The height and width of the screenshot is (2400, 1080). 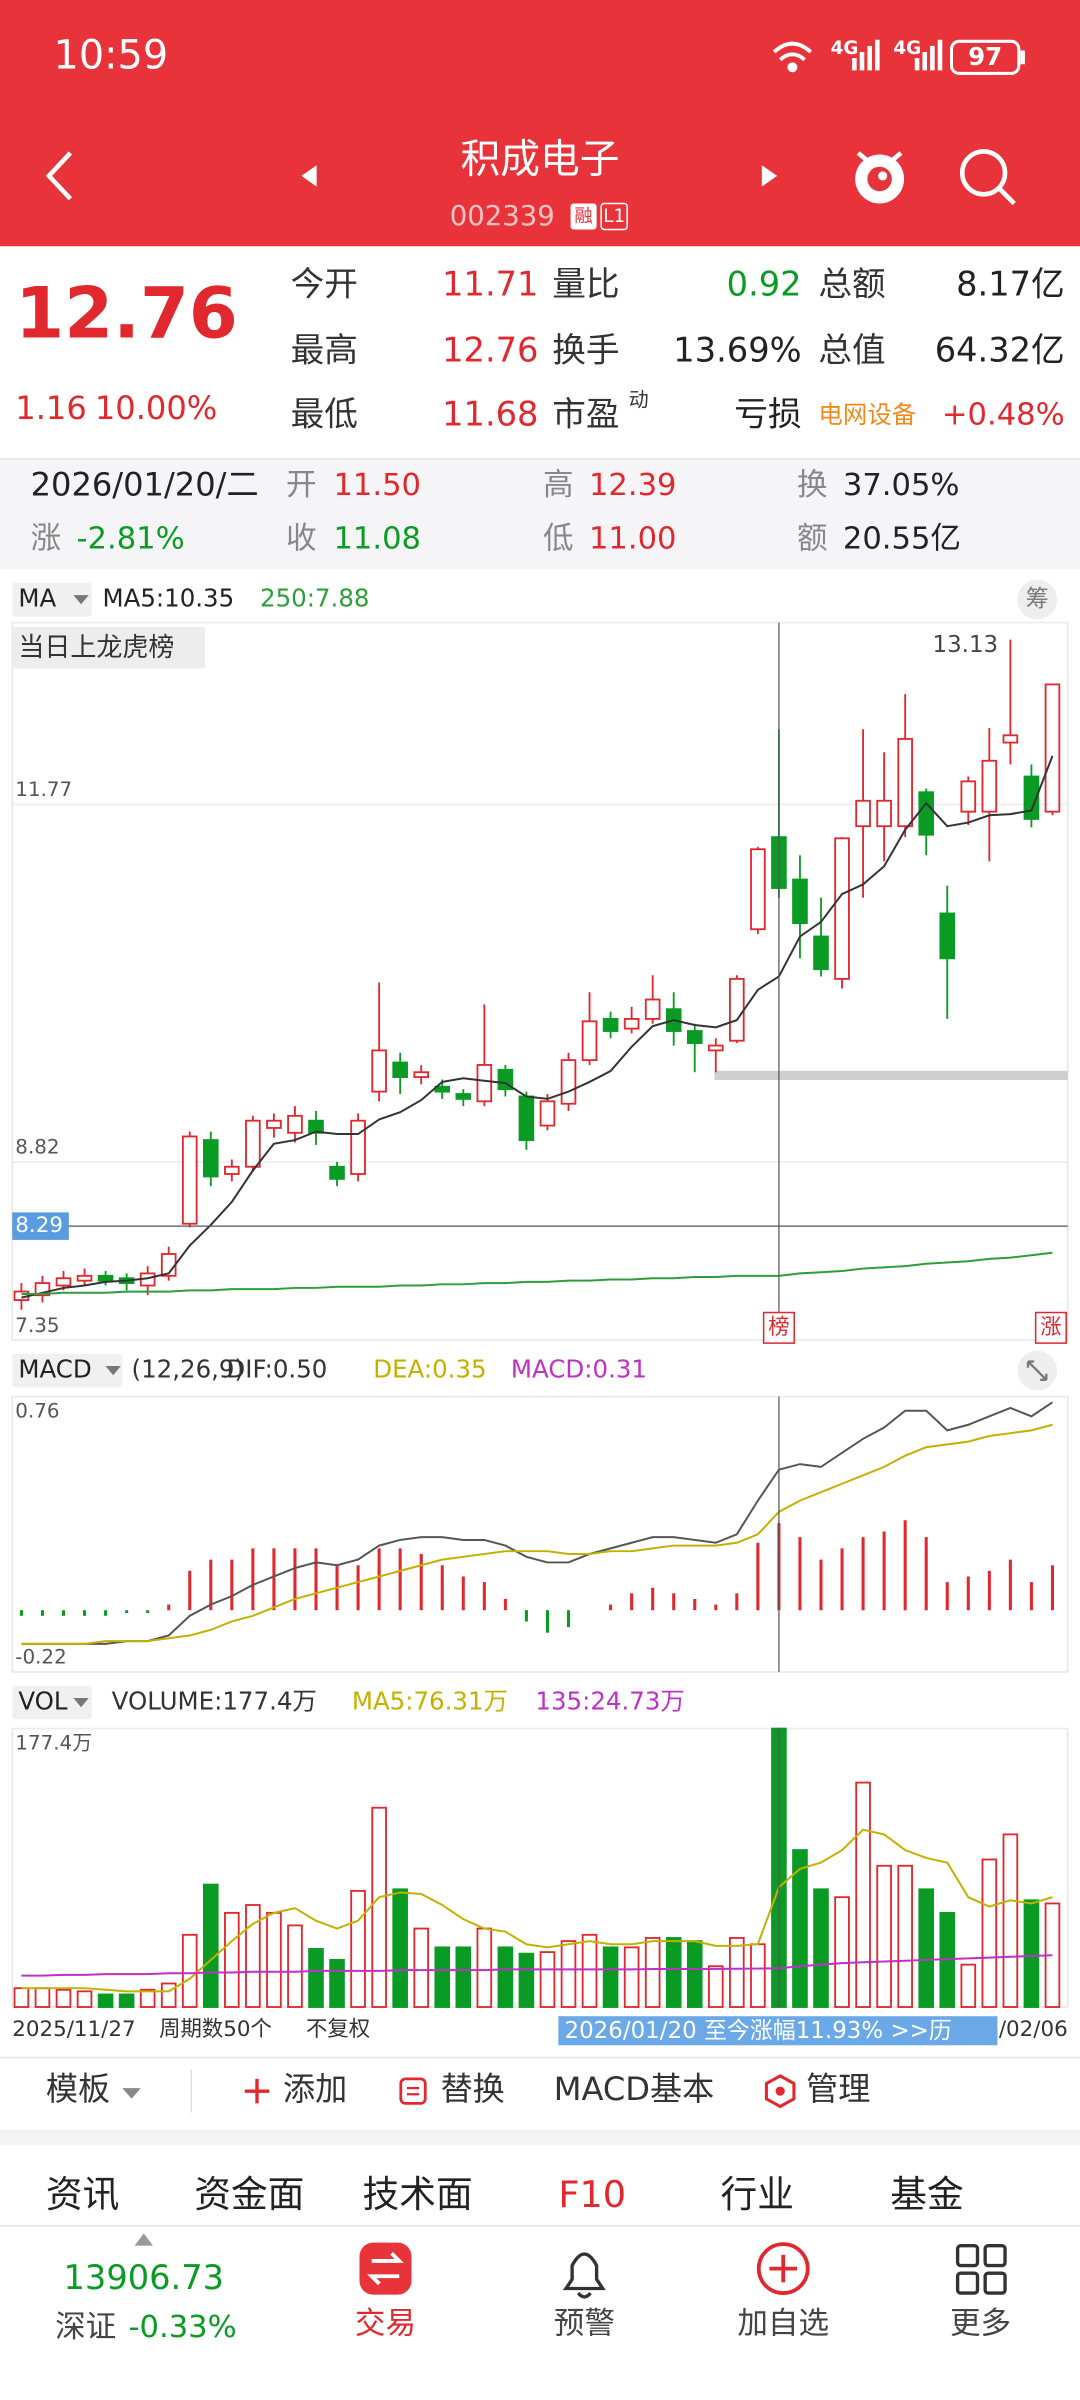 What do you see at coordinates (309, 176) in the screenshot?
I see `prev-stock` at bounding box center [309, 176].